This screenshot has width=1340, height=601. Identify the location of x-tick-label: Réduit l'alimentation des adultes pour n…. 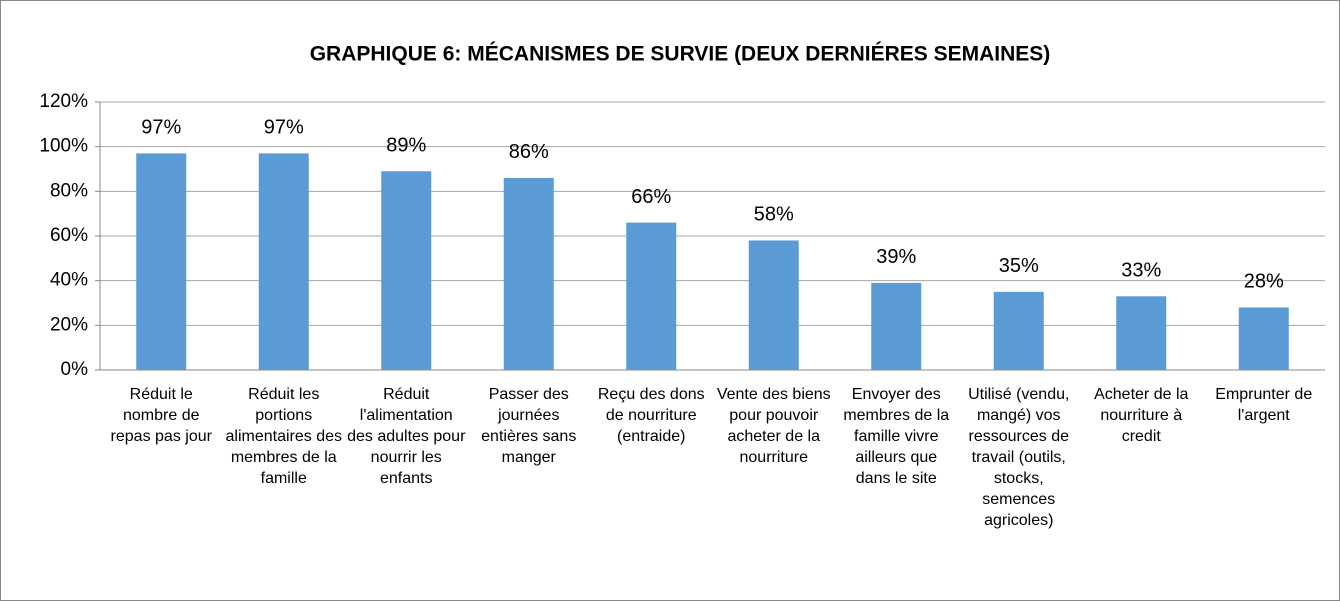
(406, 436).